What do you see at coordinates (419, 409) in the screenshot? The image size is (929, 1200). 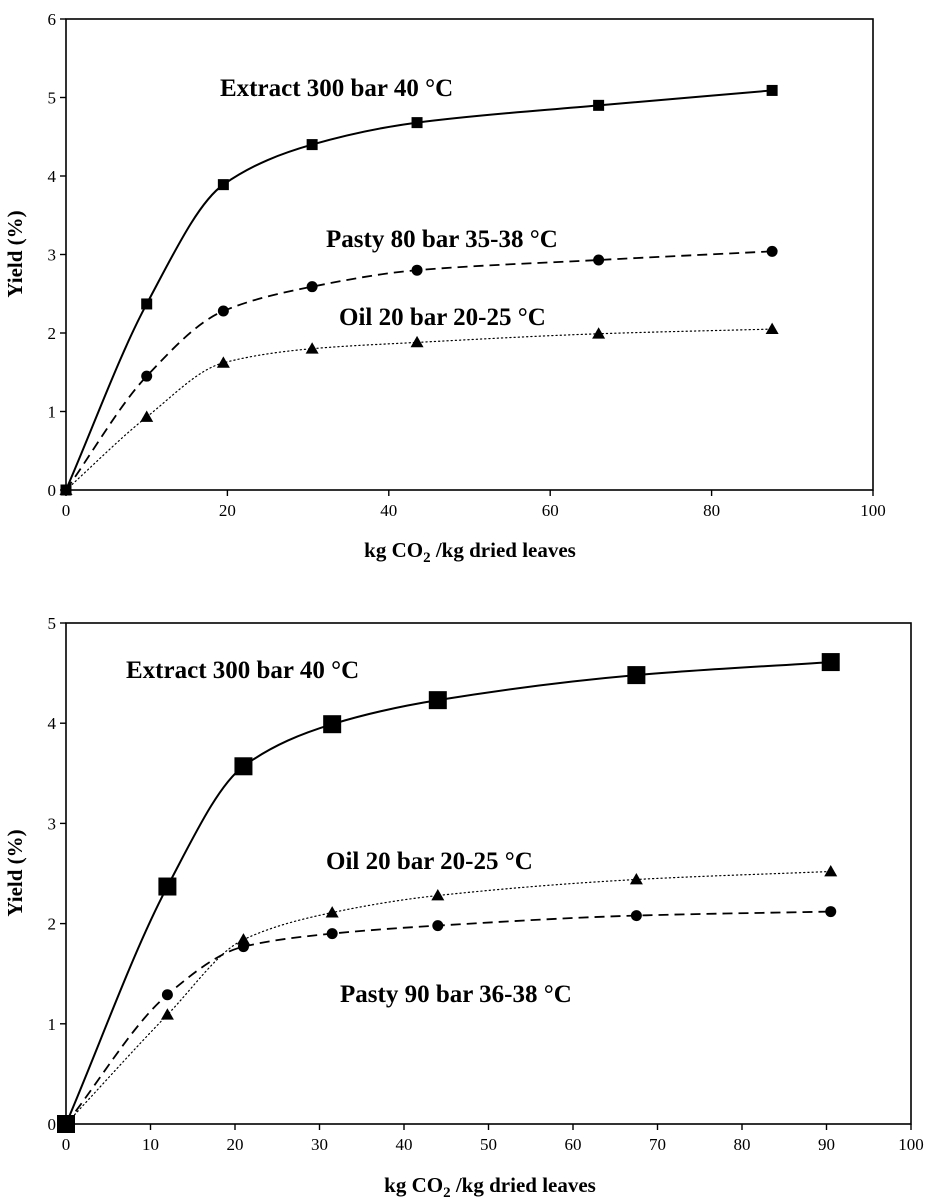 I see `series-line-triangle` at bounding box center [419, 409].